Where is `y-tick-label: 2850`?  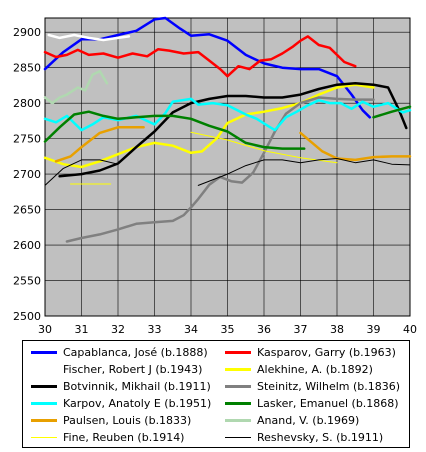
y-tick-label: 2850 is located at coordinates (27, 68).